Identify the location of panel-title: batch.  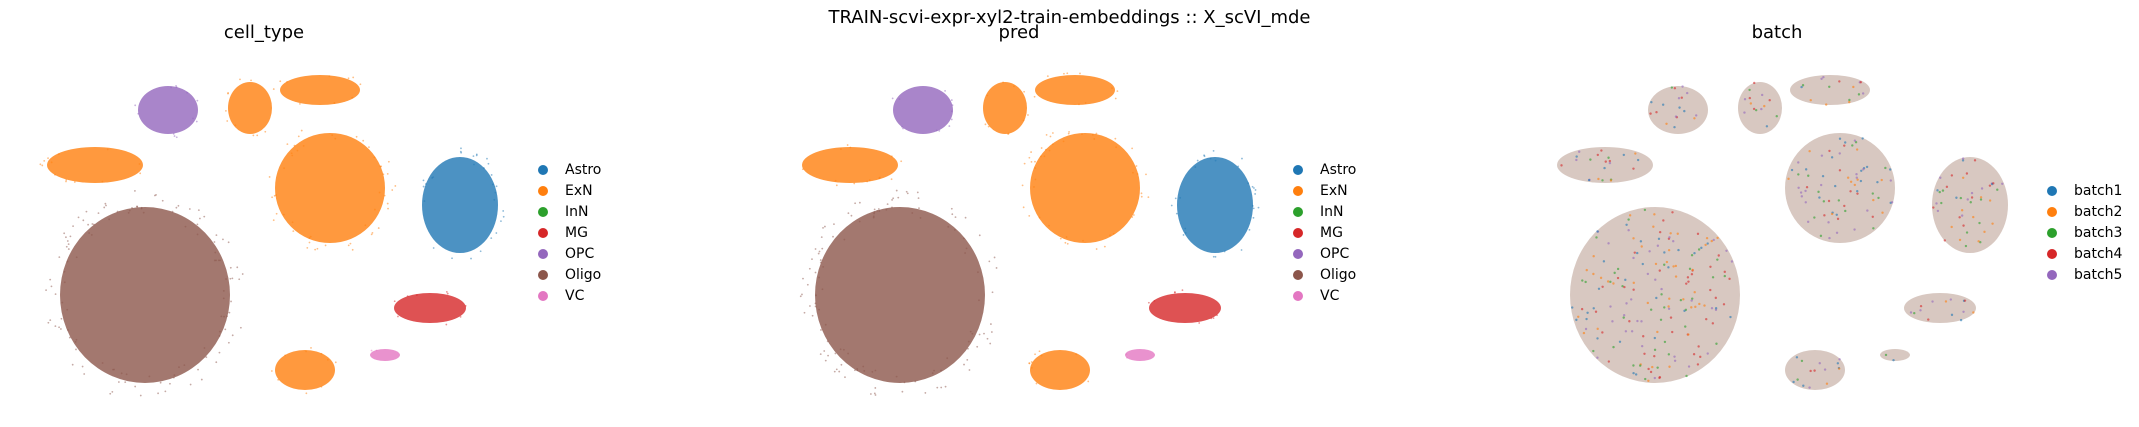
(1777, 32).